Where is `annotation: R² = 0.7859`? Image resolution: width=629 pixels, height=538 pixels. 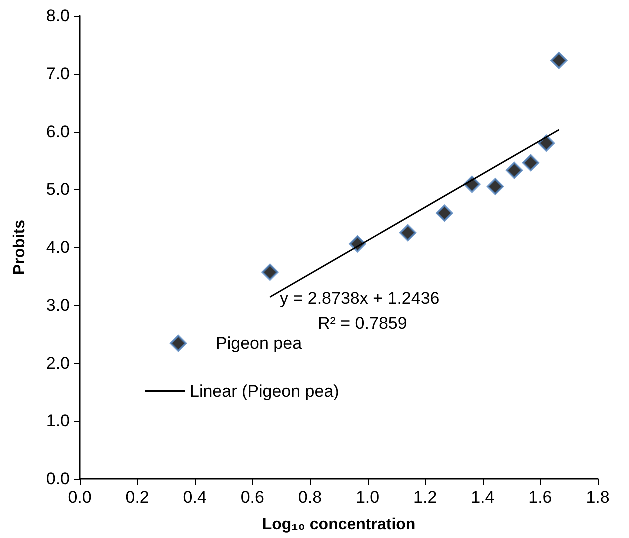
annotation: R² = 0.7859 is located at coordinates (363, 323).